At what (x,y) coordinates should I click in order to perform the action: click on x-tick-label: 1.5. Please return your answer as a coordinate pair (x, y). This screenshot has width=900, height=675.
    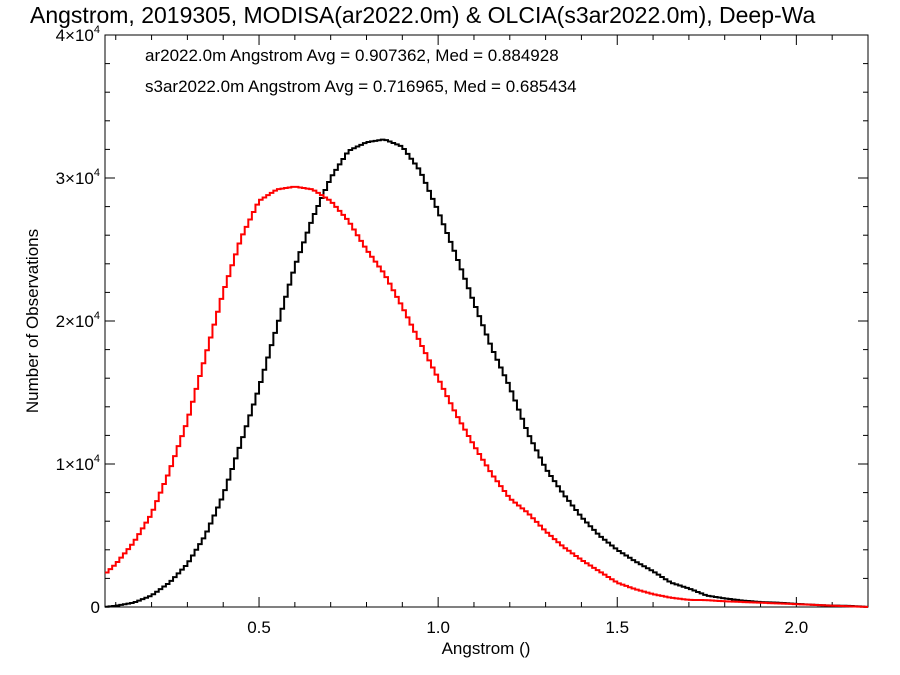
    Looking at the image, I should click on (617, 627).